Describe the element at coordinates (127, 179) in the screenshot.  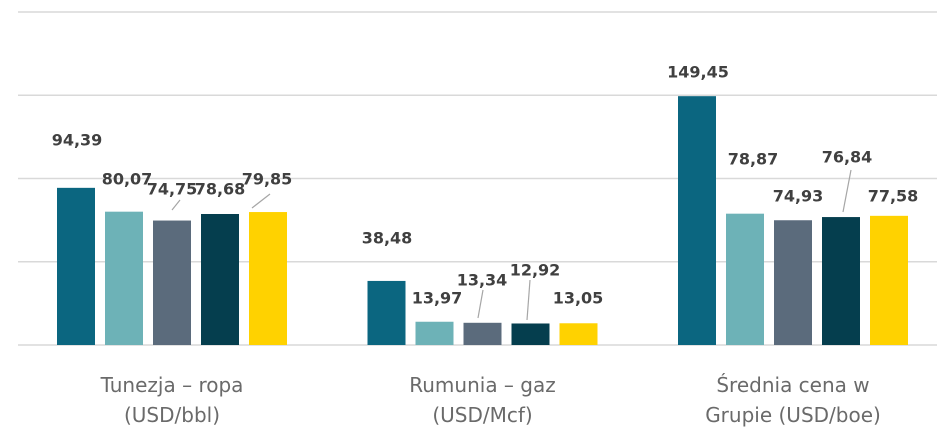
I see `data-label: 80,07` at that location.